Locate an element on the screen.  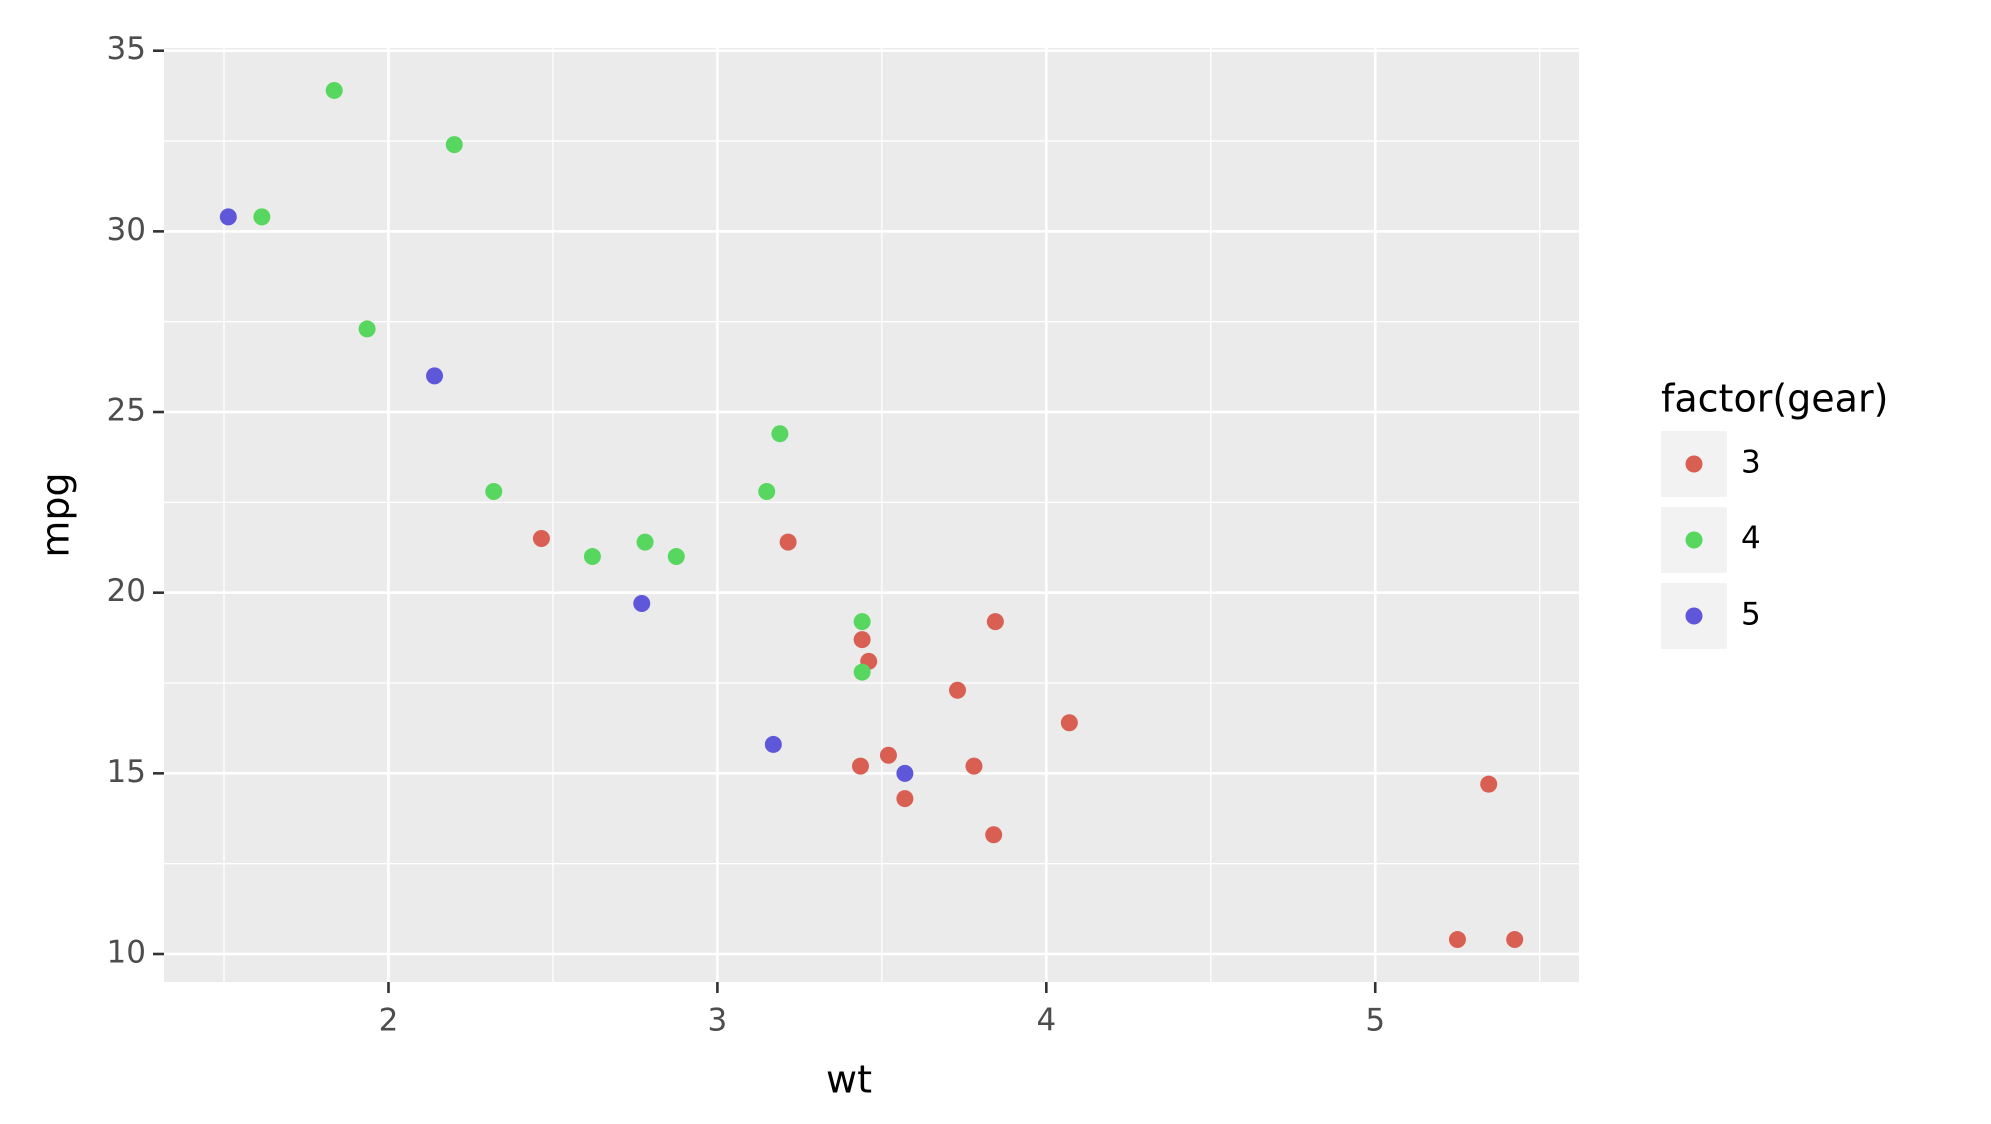
x-tick-label: 5 is located at coordinates (1375, 1021).